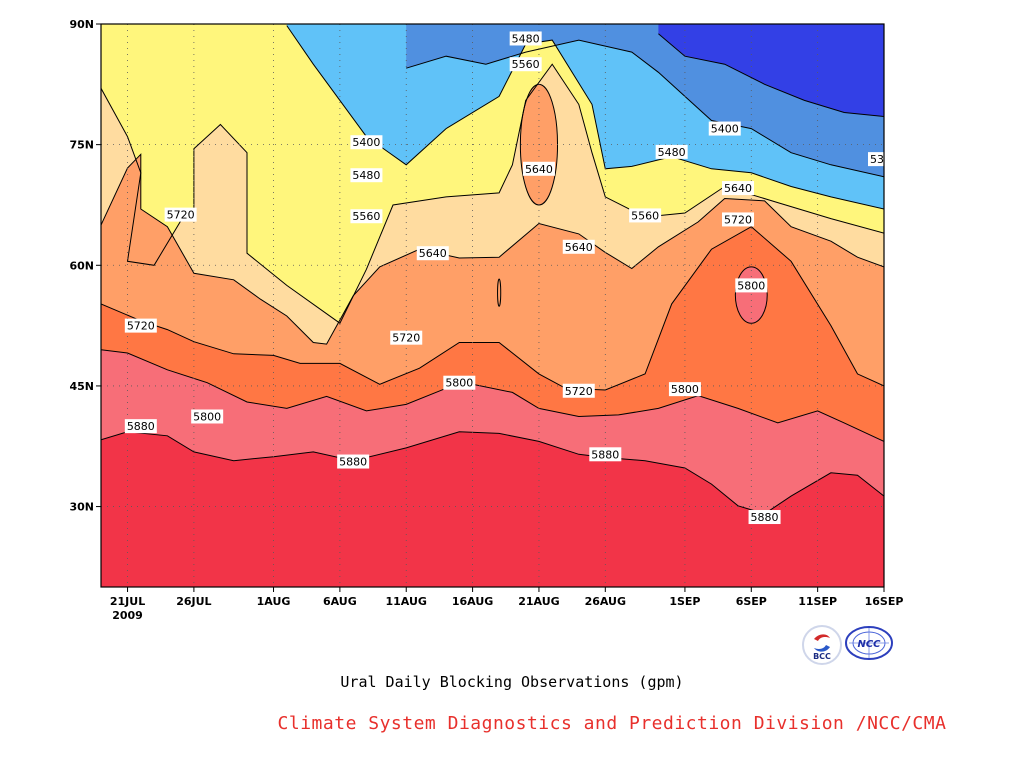 The image size is (1024, 772). What do you see at coordinates (751, 601) in the screenshot?
I see `x-tick-label: 6SEP` at bounding box center [751, 601].